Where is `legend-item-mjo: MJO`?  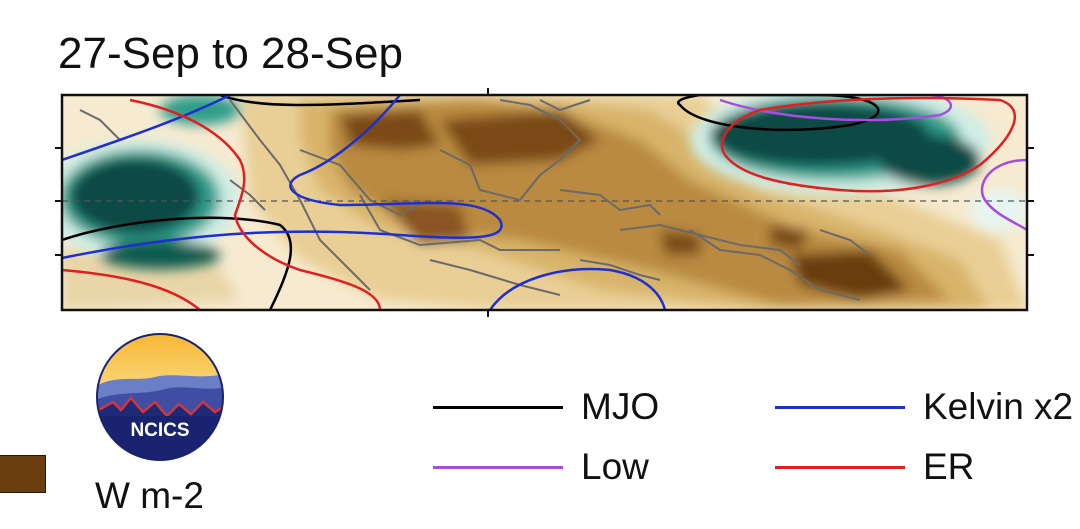
legend-item-mjo: MJO is located at coordinates (546, 407).